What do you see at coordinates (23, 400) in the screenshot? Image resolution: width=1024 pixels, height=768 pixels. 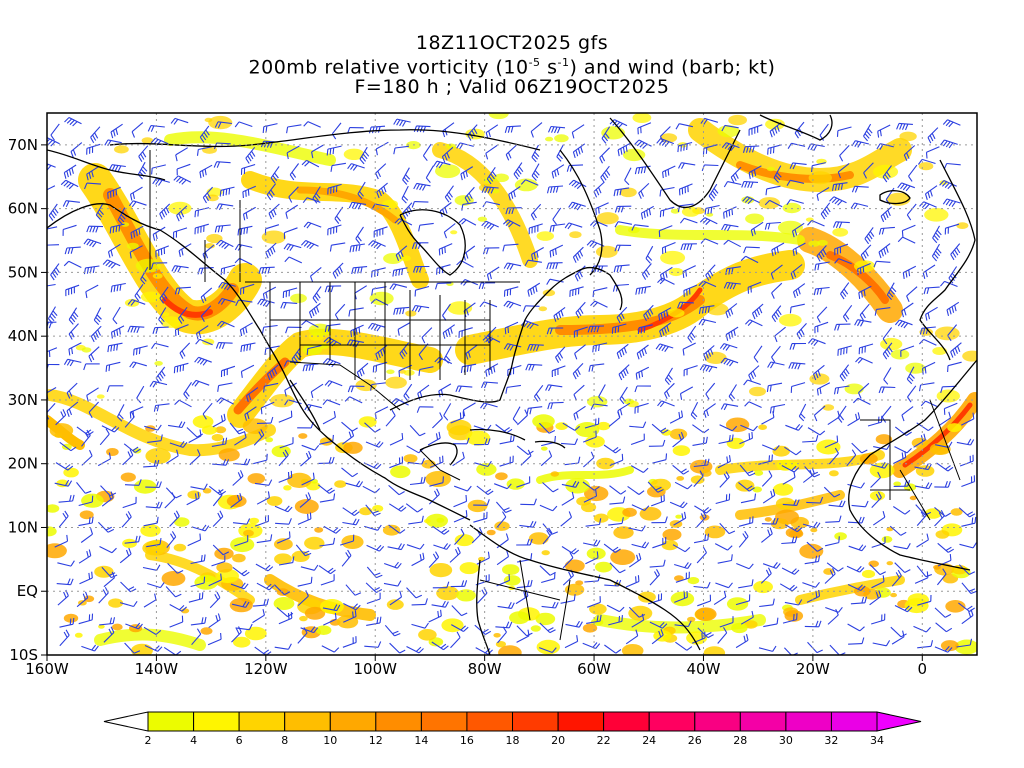 I see `lat-label: 30N` at bounding box center [23, 400].